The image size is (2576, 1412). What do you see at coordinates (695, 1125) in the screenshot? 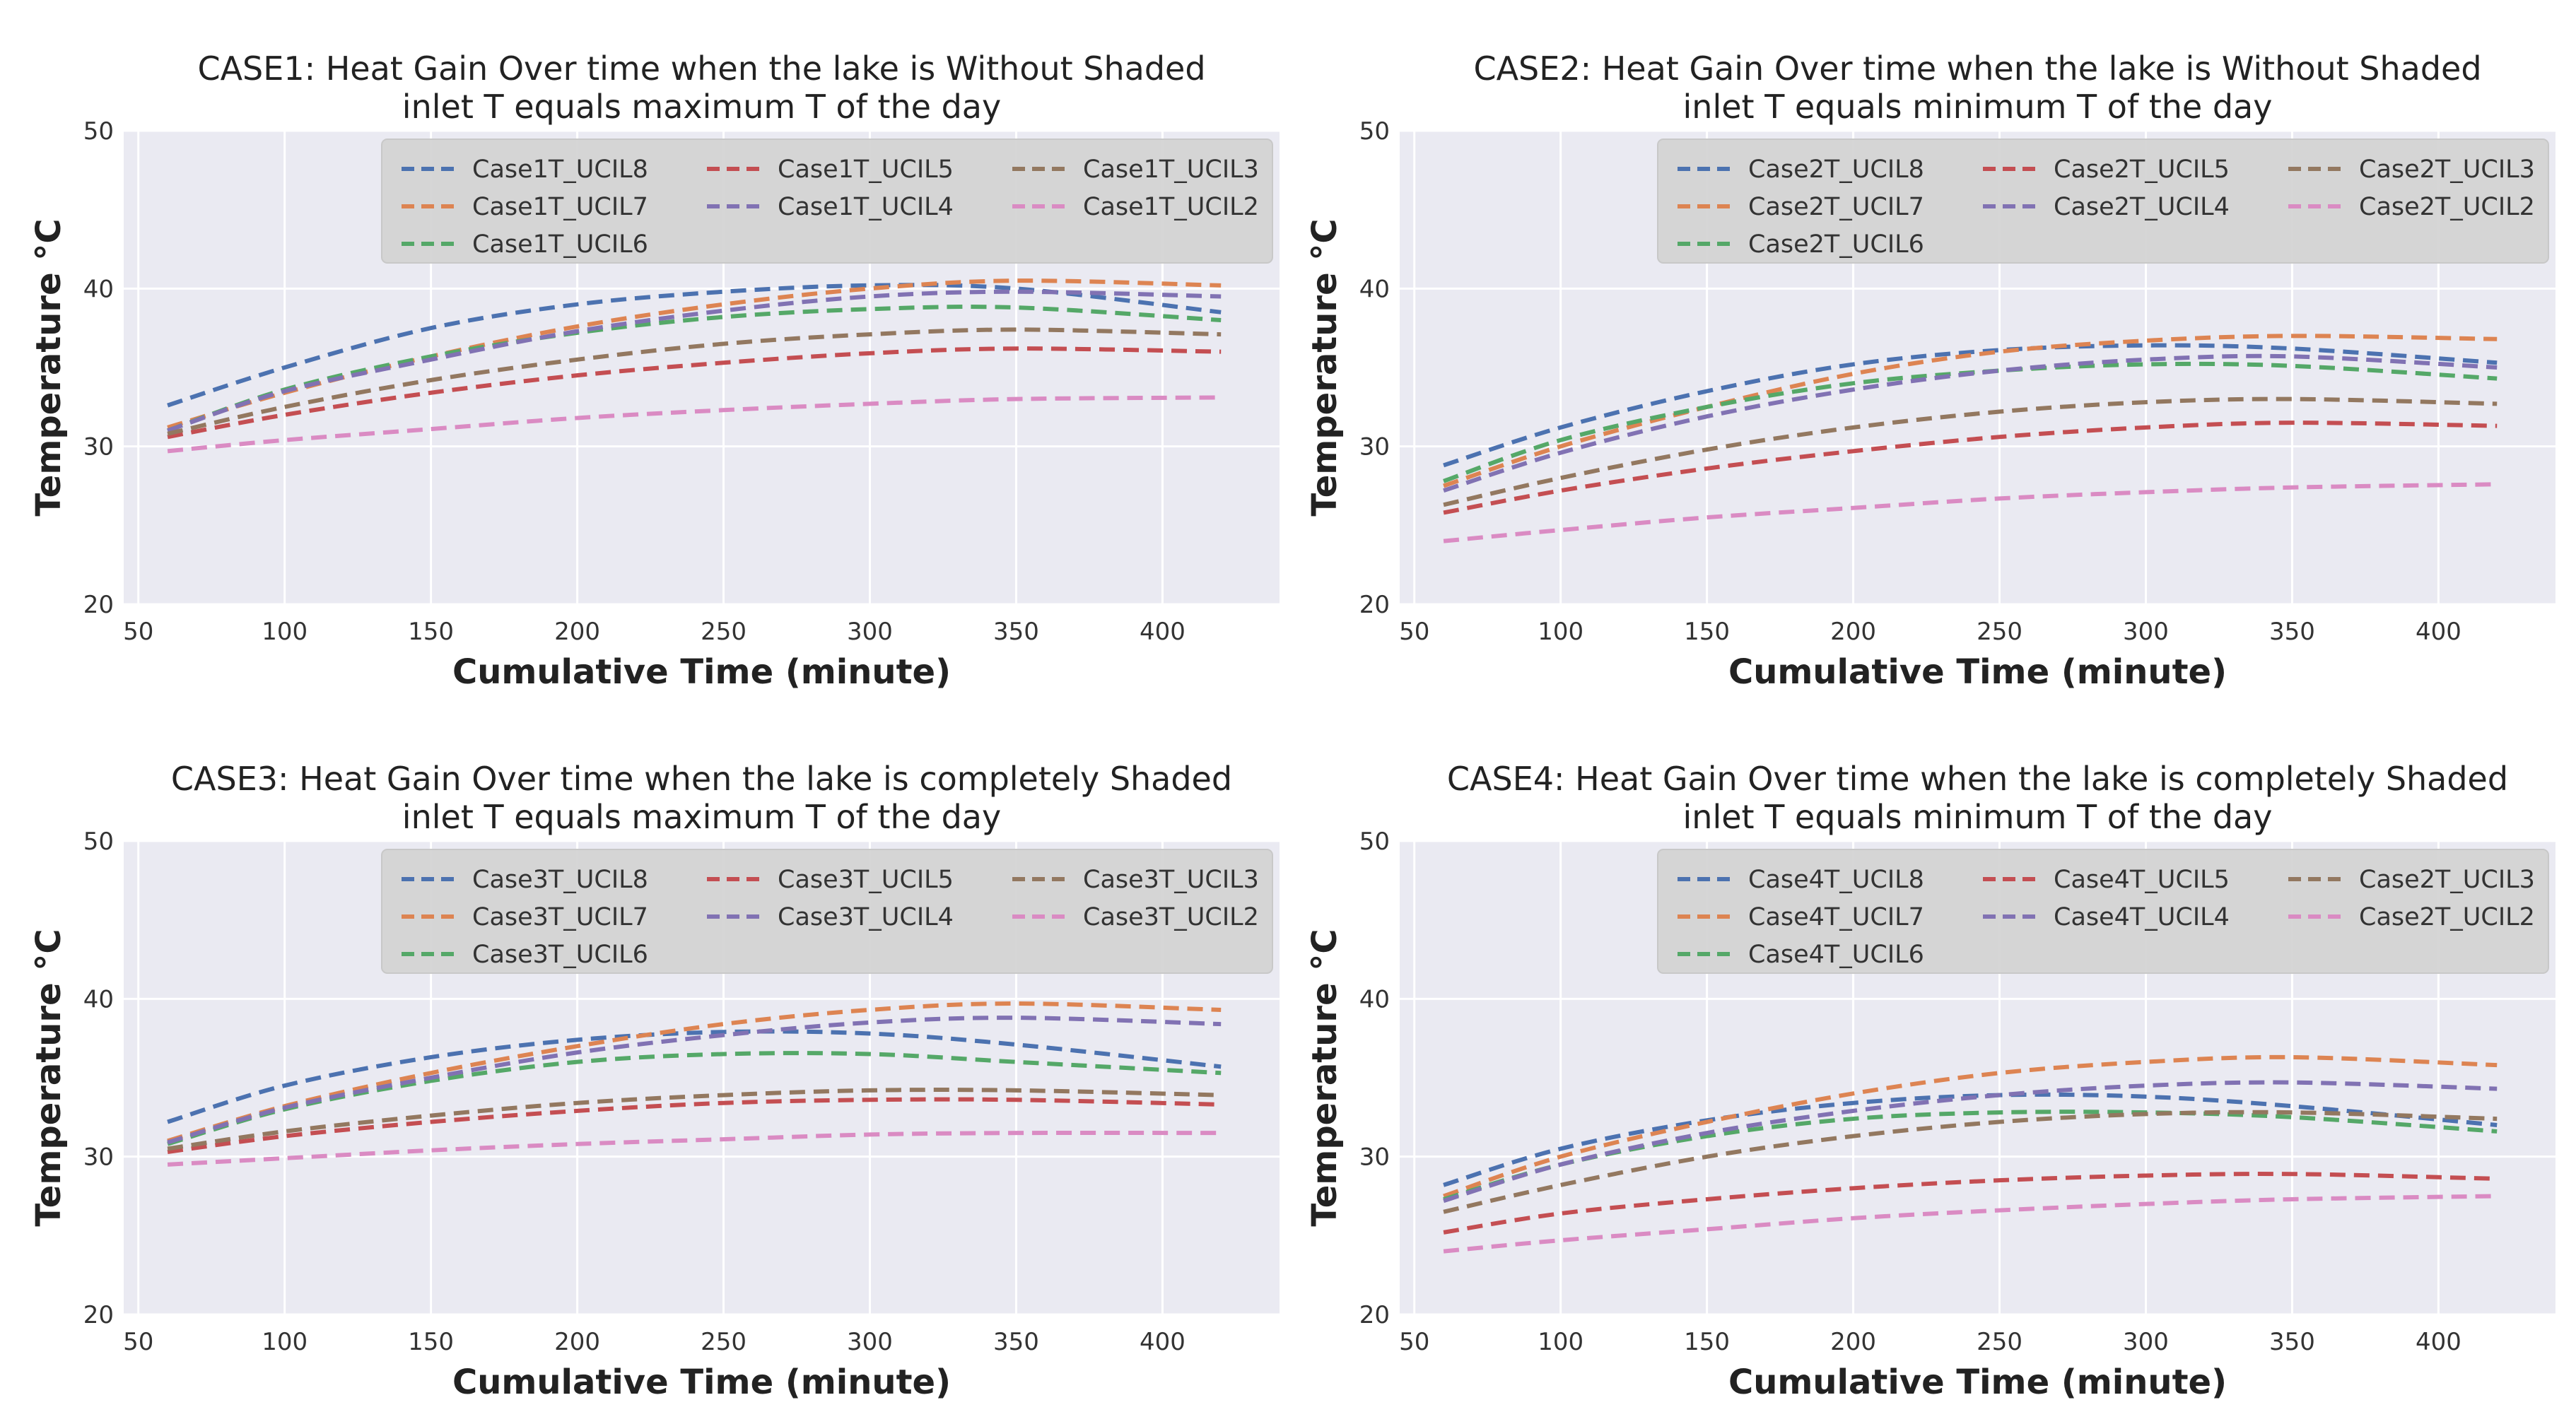
I see `series-line-Case3T_UCIL5` at bounding box center [695, 1125].